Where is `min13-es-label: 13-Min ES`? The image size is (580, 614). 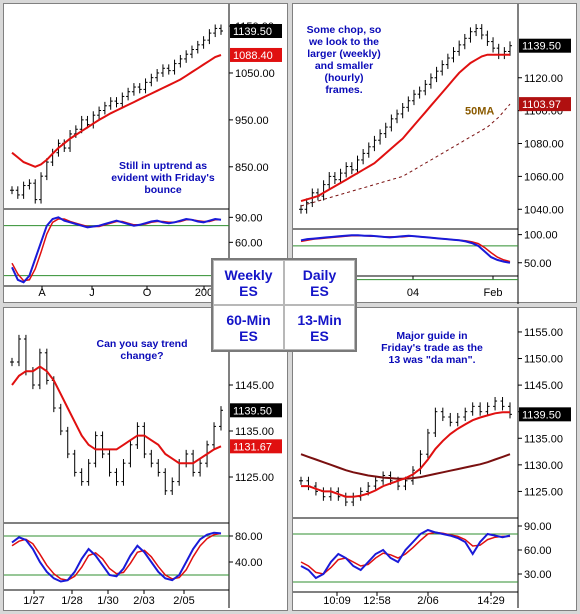 min13-es-label: 13-Min ES is located at coordinates (319, 327).